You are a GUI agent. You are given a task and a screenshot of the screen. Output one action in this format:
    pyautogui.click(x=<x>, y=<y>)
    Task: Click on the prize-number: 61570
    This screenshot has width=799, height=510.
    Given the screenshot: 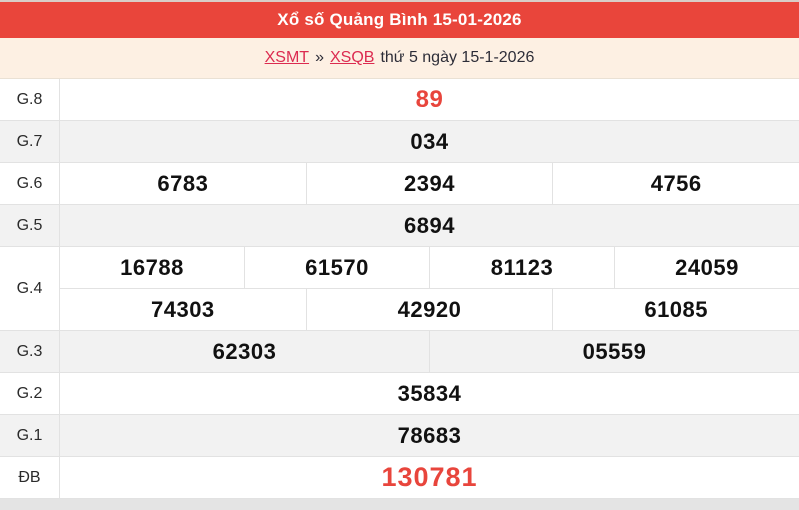 What is the action you would take?
    pyautogui.click(x=337, y=267)
    